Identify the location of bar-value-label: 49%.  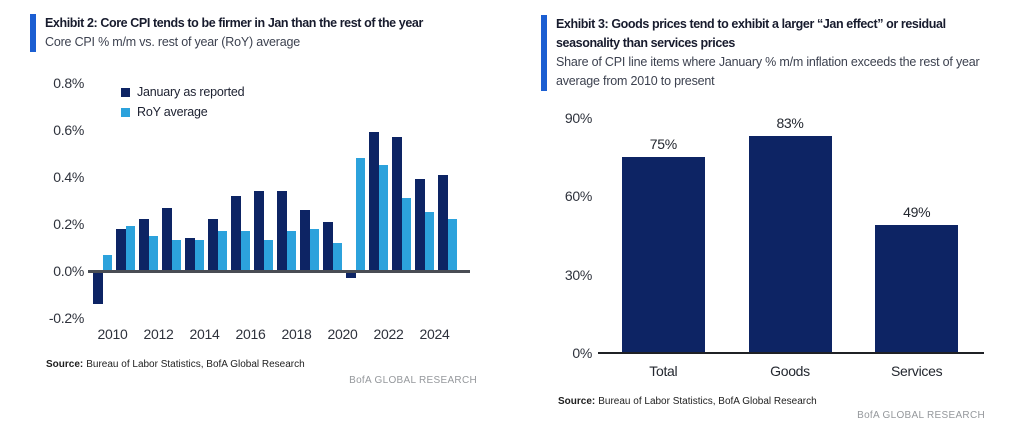
(917, 212).